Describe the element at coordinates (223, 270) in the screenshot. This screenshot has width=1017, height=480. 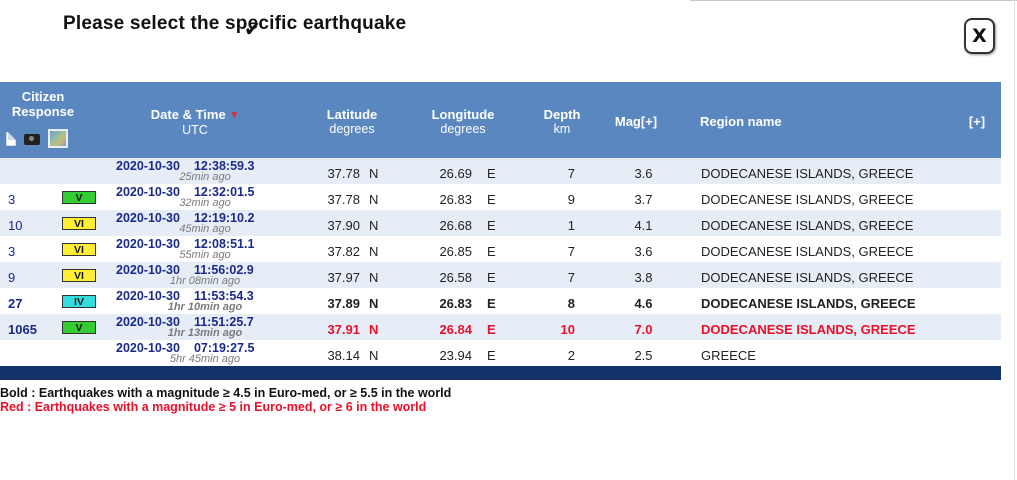
I see `time-text: 11:56:02.9` at that location.